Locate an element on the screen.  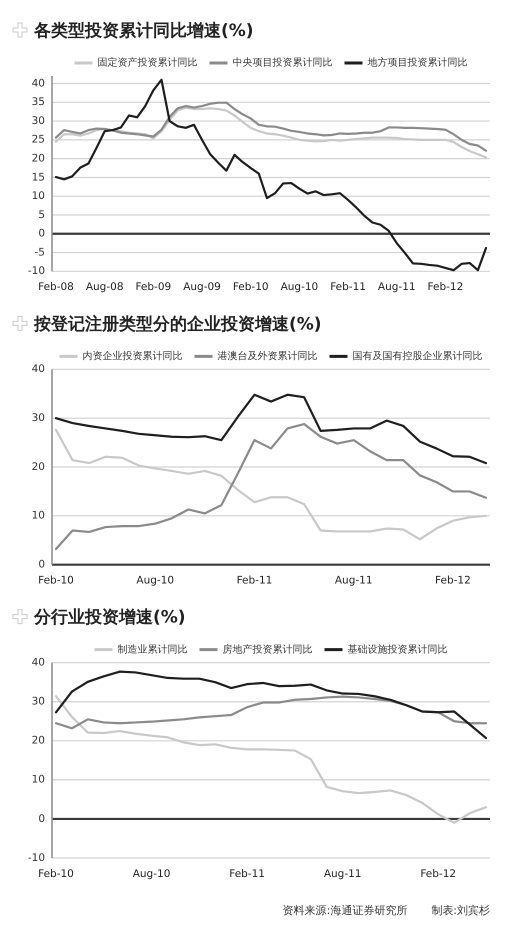
legend-label: 中央项目投资累计同比 is located at coordinates (282, 63).